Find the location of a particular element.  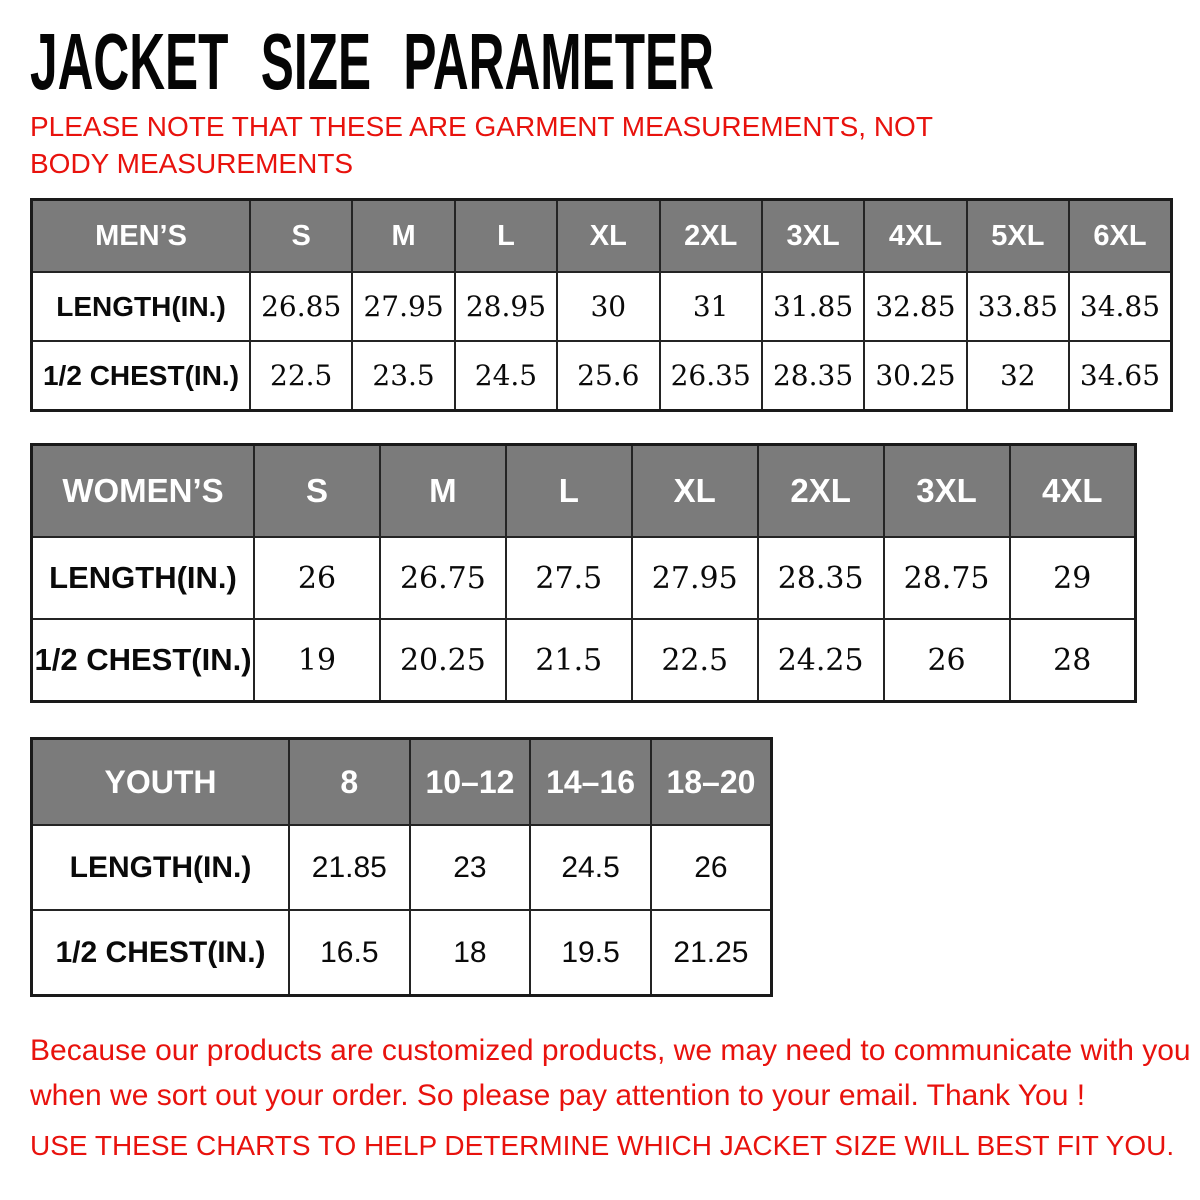

measurement-value-cell: 20.25 is located at coordinates (442, 660).